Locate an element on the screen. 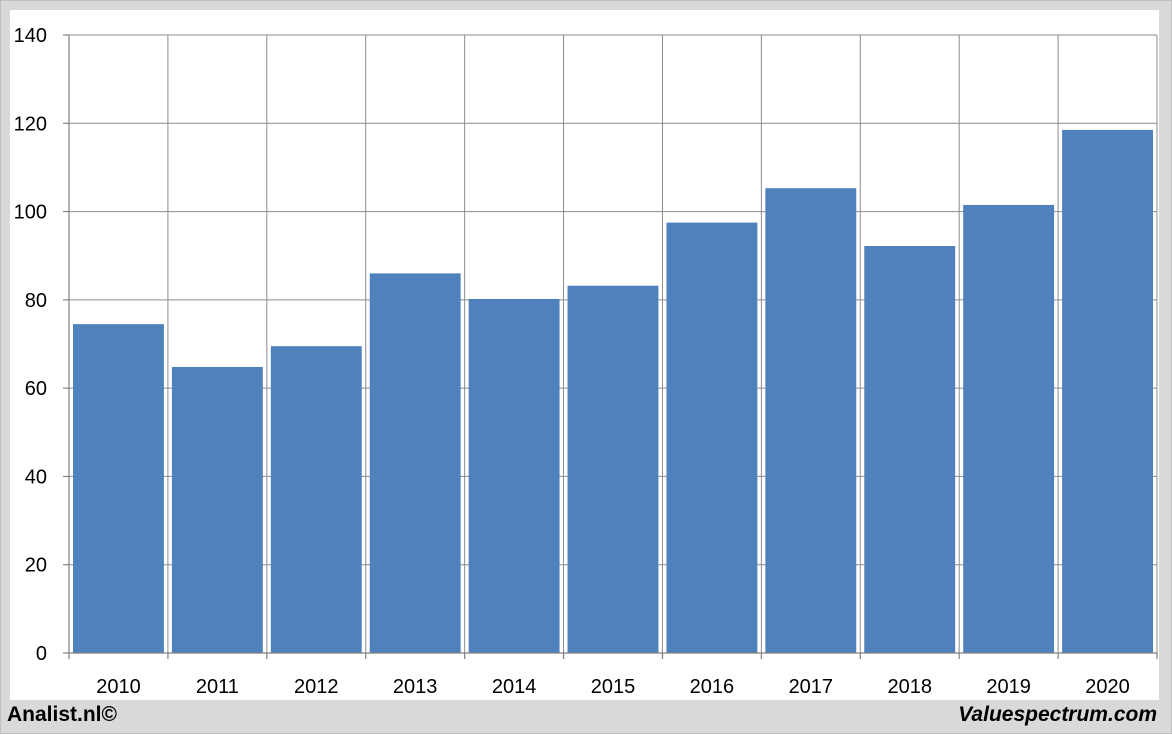 The image size is (1172, 735). y-tick-label: 80 is located at coordinates (36, 301).